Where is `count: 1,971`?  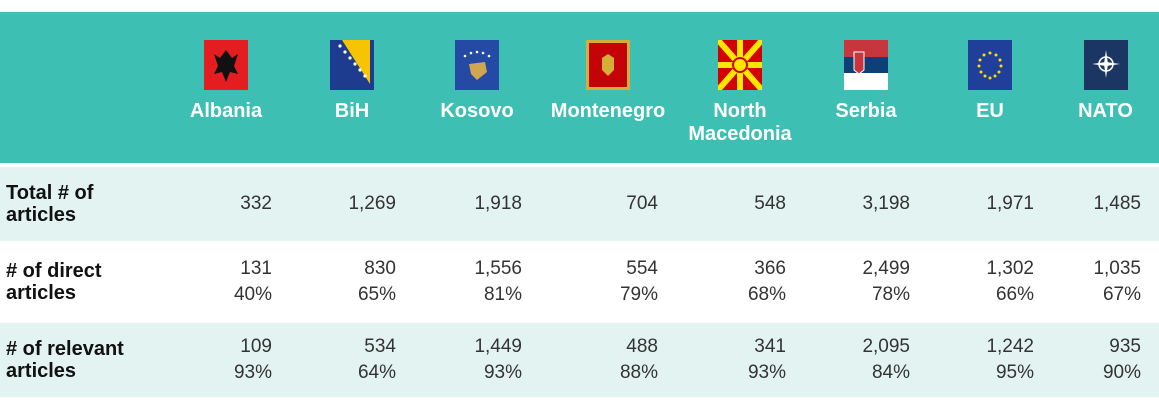 count: 1,971 is located at coordinates (1010, 203).